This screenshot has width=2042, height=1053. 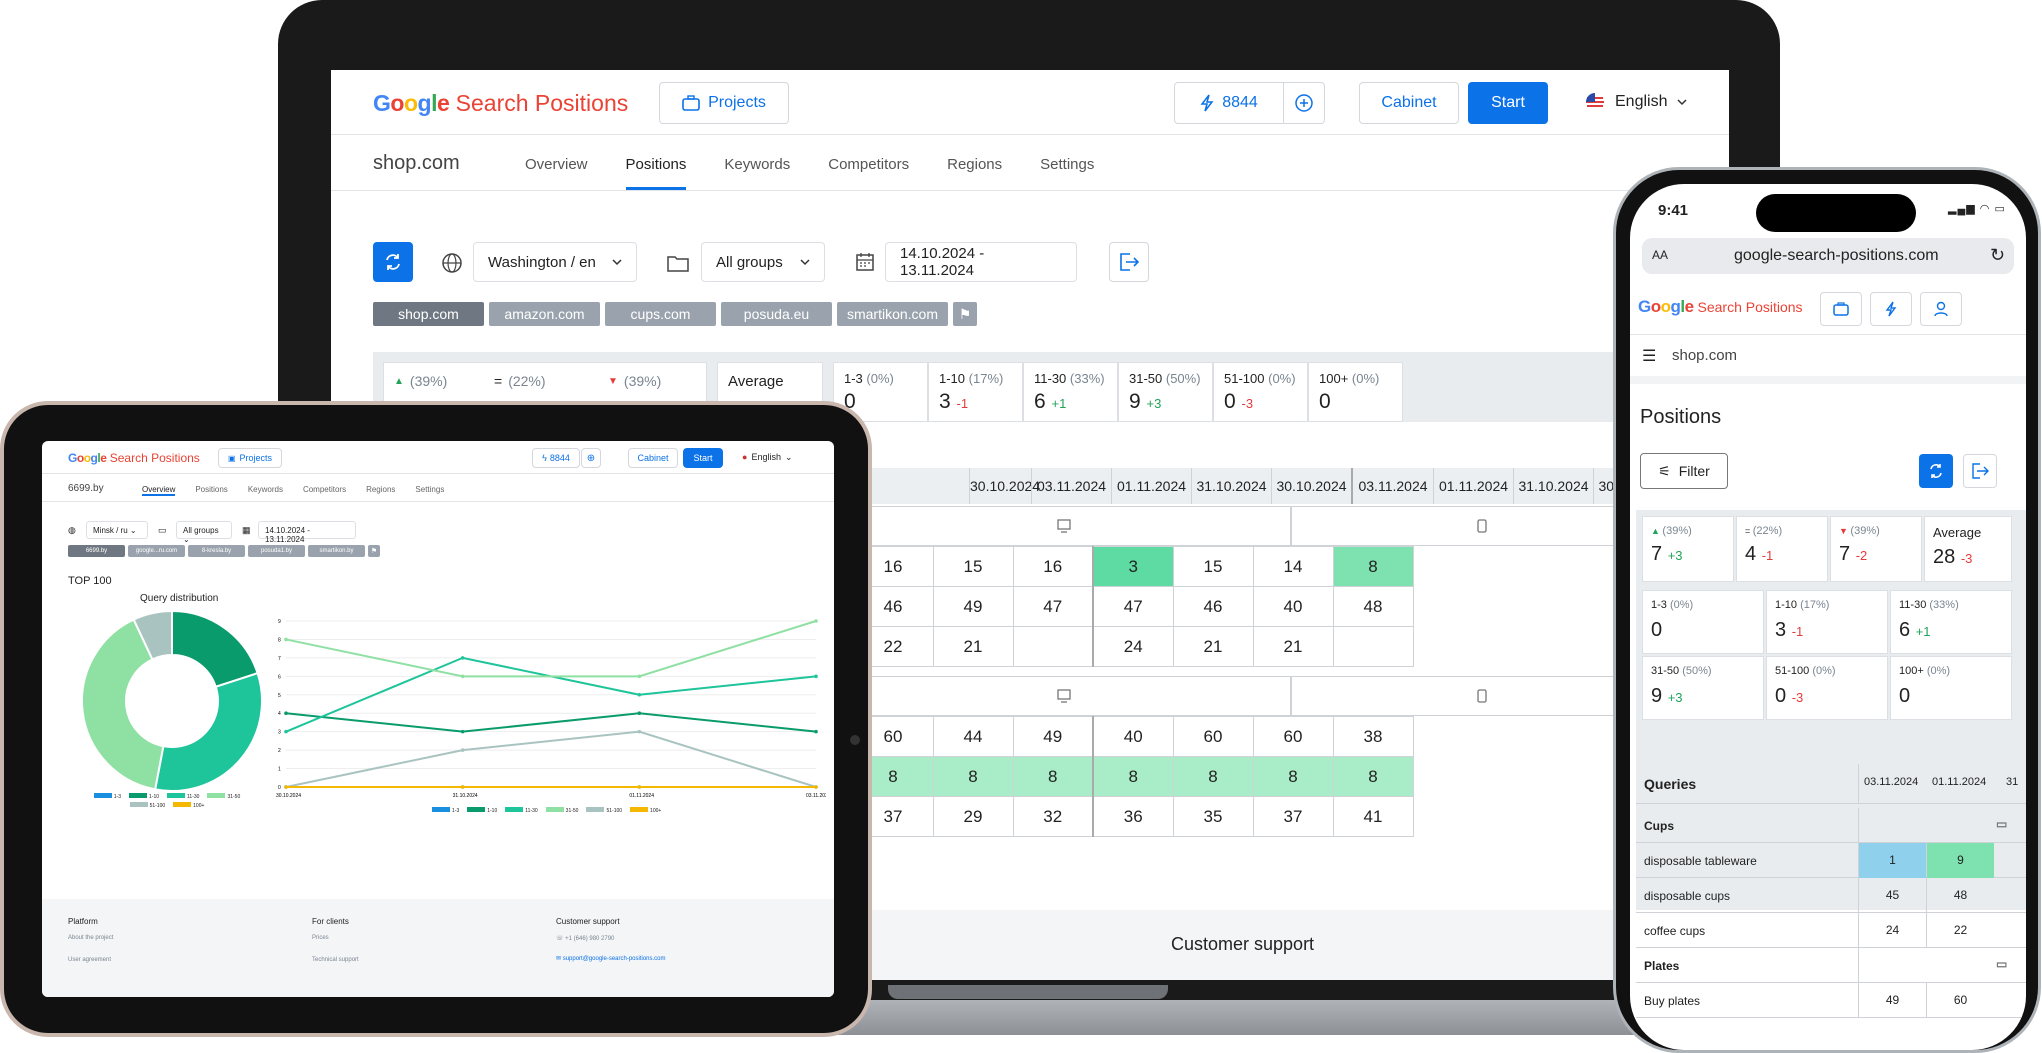 I want to click on table-row: disposable cups 45 48, so click(x=1831, y=895).